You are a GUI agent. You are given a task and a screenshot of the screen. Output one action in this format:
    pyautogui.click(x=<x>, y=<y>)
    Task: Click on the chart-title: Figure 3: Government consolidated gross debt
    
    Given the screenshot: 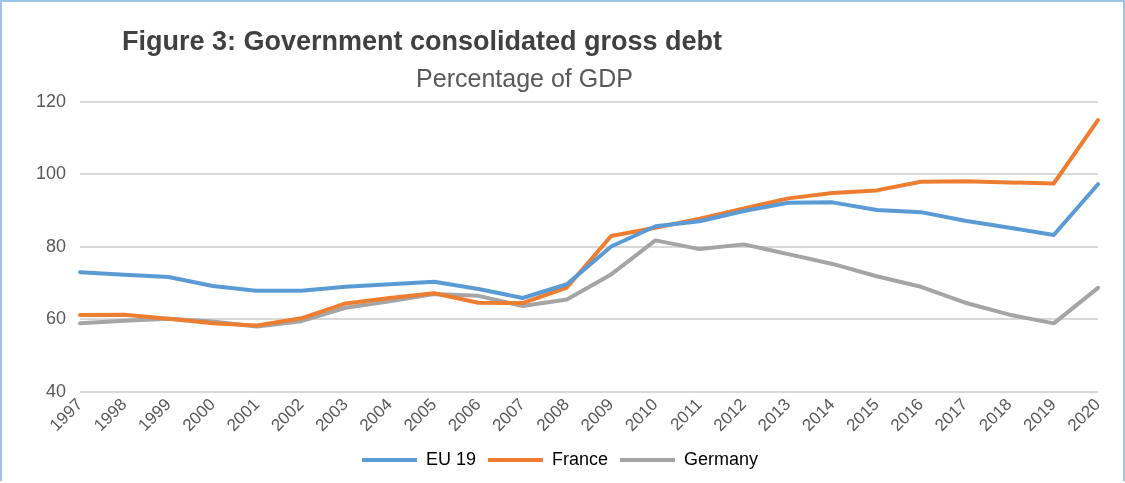 What is the action you would take?
    pyautogui.click(x=422, y=41)
    